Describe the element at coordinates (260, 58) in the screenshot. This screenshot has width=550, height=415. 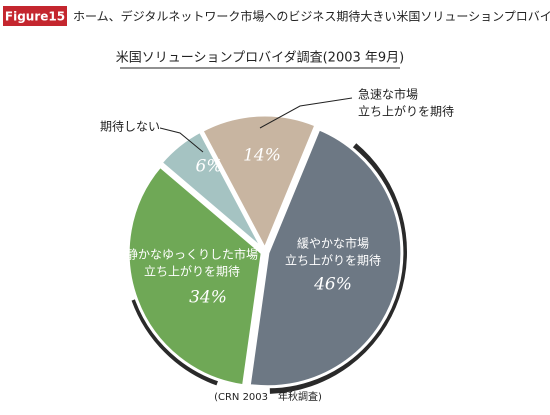
I see `chart-title: 米国ソリューションプロバイダ調査(2003 年9月)` at that location.